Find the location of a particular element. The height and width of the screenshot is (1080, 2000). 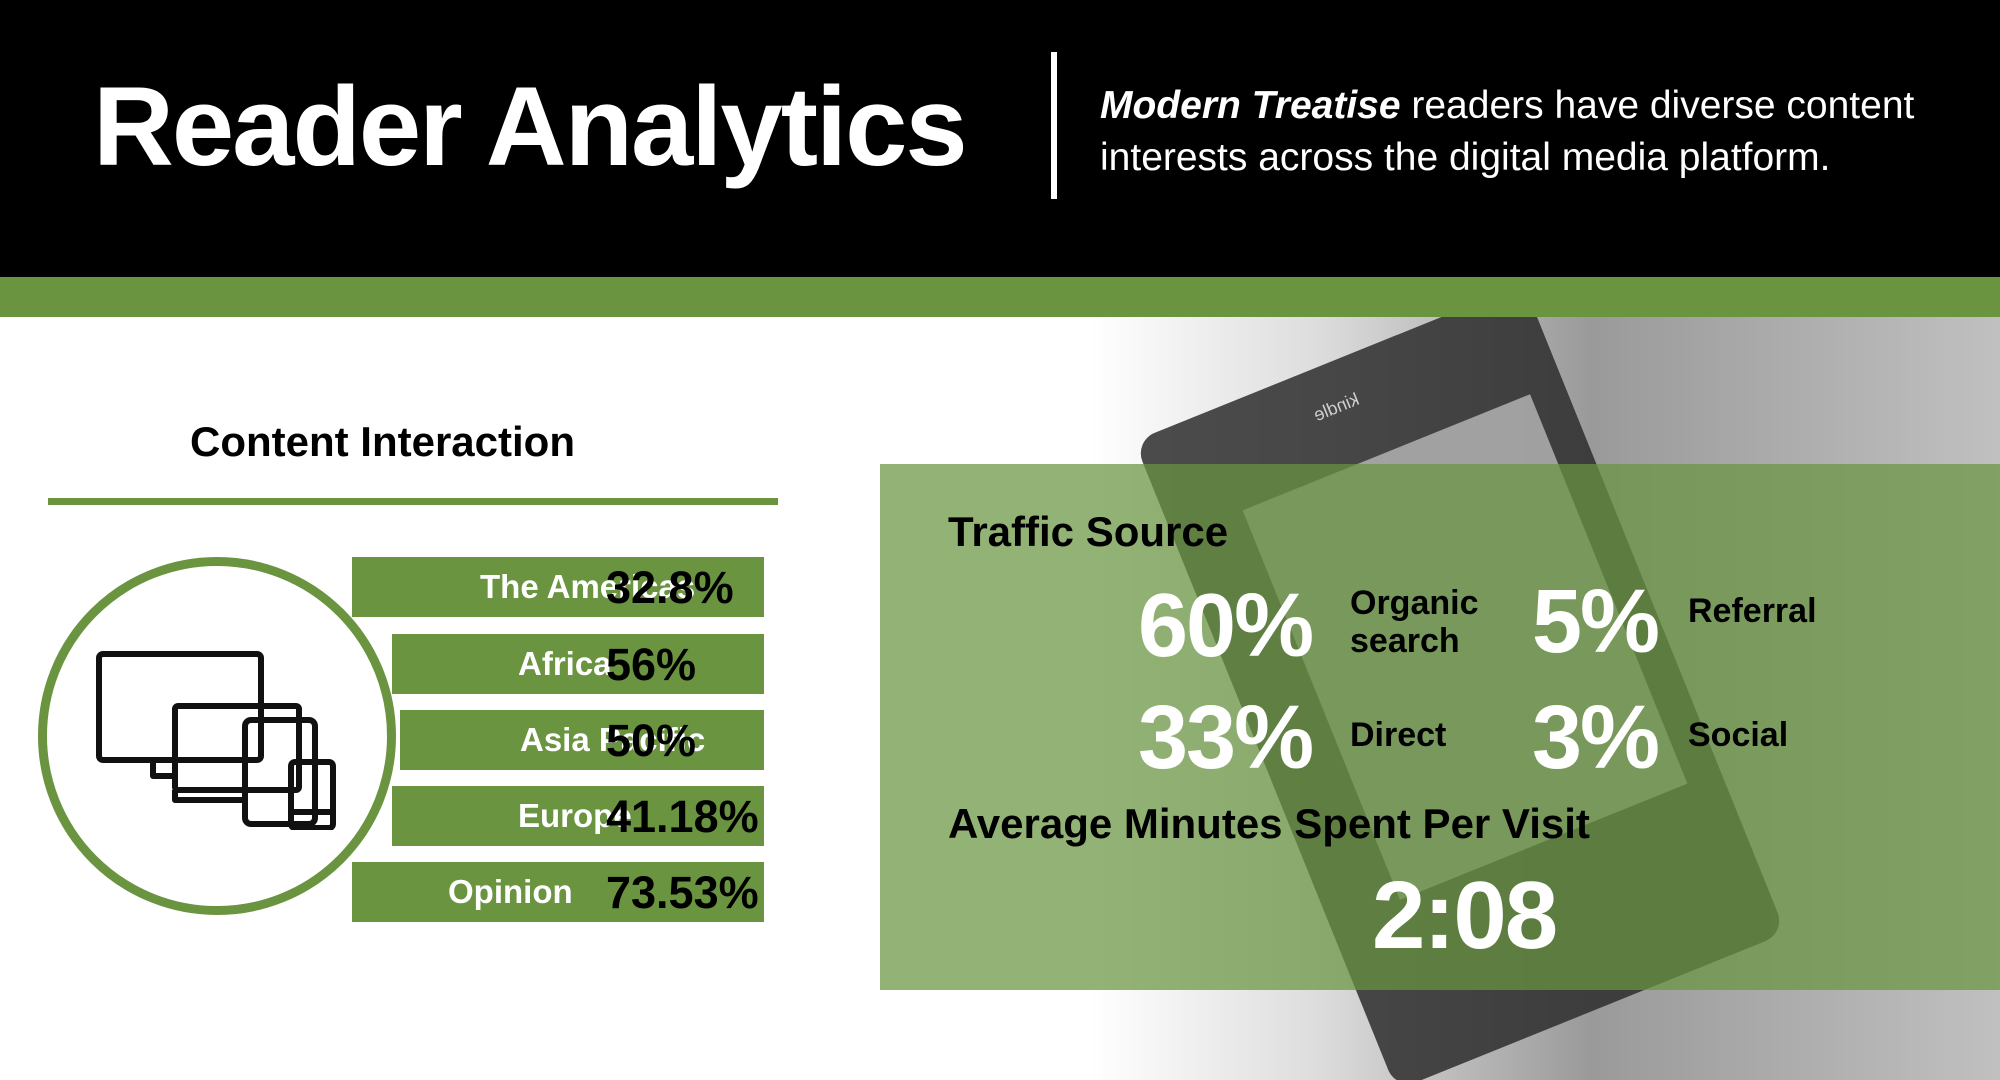

region-value: 50% is located at coordinates (678, 740).